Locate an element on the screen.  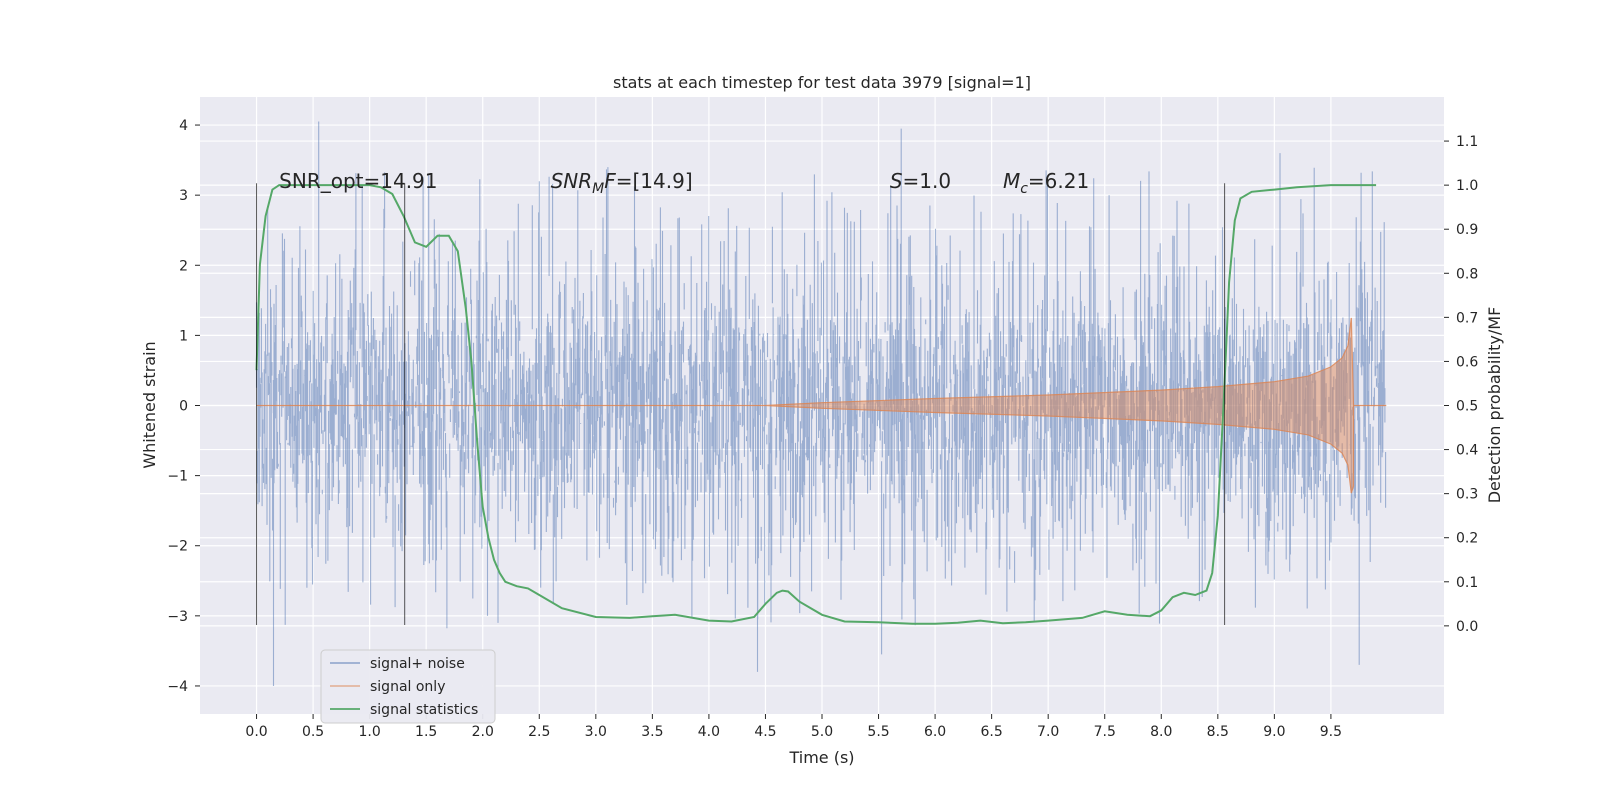
y-axis-right: 1.1 1.0 0.9 0.8 0.7 0.6 0.5 0.4 0.3 0.2 0.1 0.0 is located at coordinates (1461, 384).